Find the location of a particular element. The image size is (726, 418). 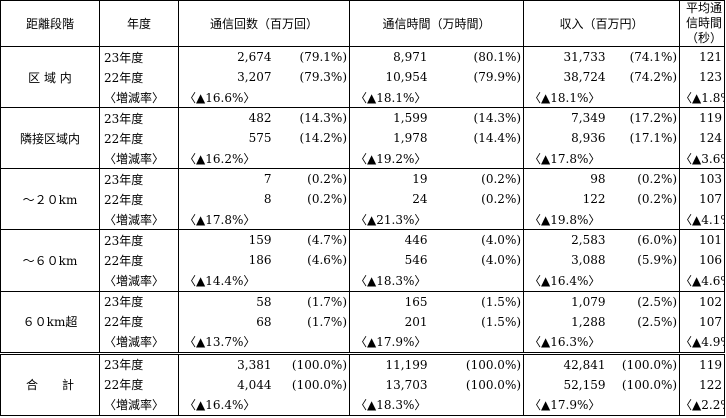

calls-share: (100.0%) is located at coordinates (314, 363).